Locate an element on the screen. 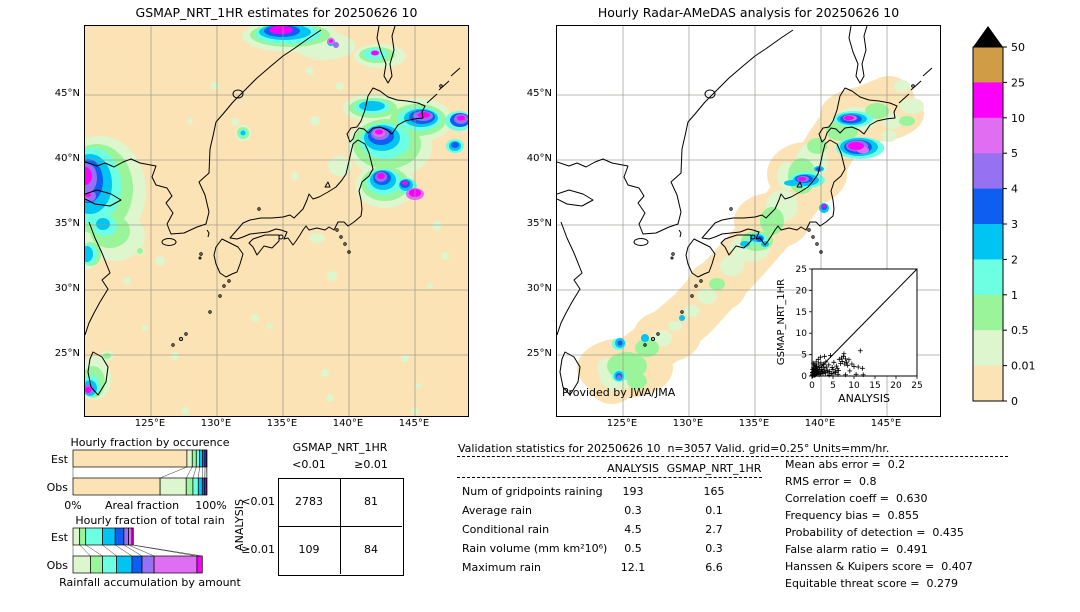  validation-row-label: Maximum rain is located at coordinates (501, 567).